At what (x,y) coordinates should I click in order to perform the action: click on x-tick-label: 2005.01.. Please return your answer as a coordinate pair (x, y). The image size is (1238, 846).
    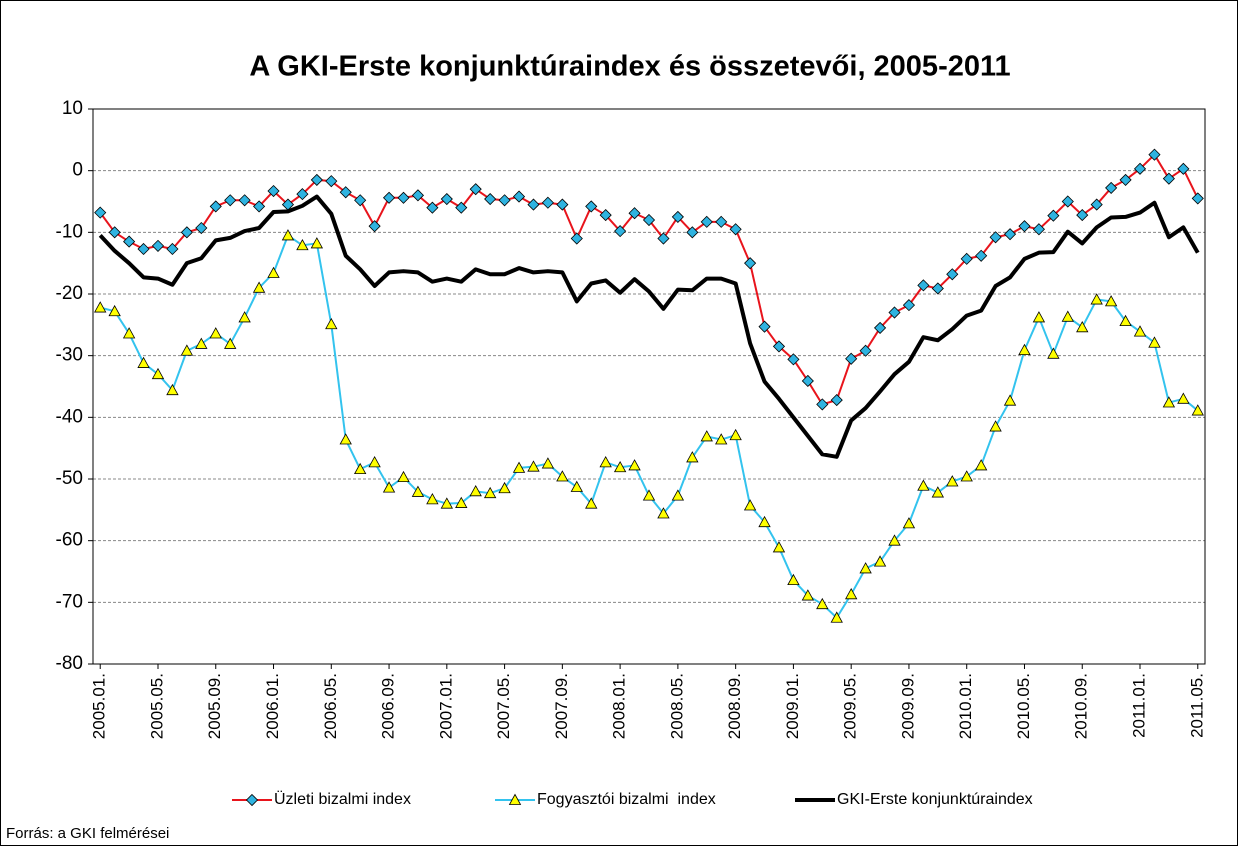
    Looking at the image, I should click on (99, 706).